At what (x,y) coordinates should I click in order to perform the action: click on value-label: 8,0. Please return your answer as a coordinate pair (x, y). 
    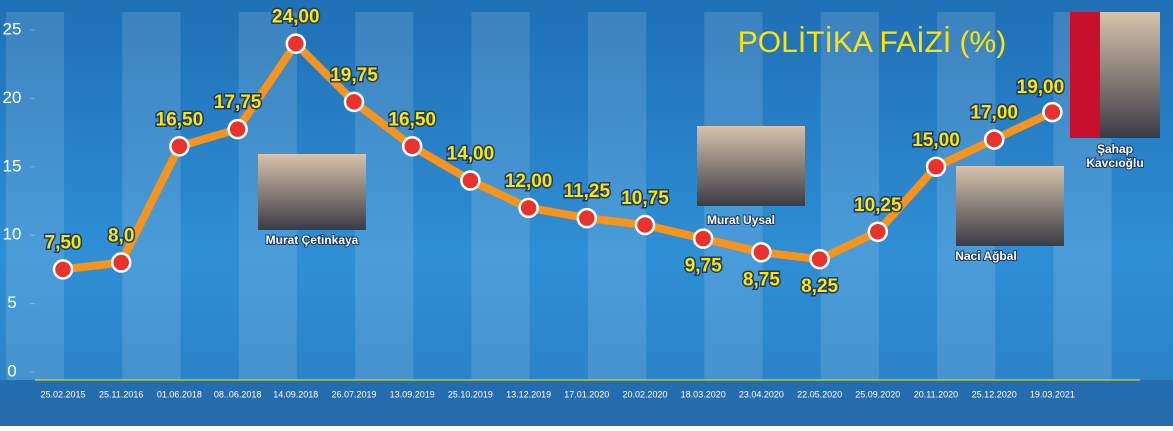
    Looking at the image, I should click on (121, 236).